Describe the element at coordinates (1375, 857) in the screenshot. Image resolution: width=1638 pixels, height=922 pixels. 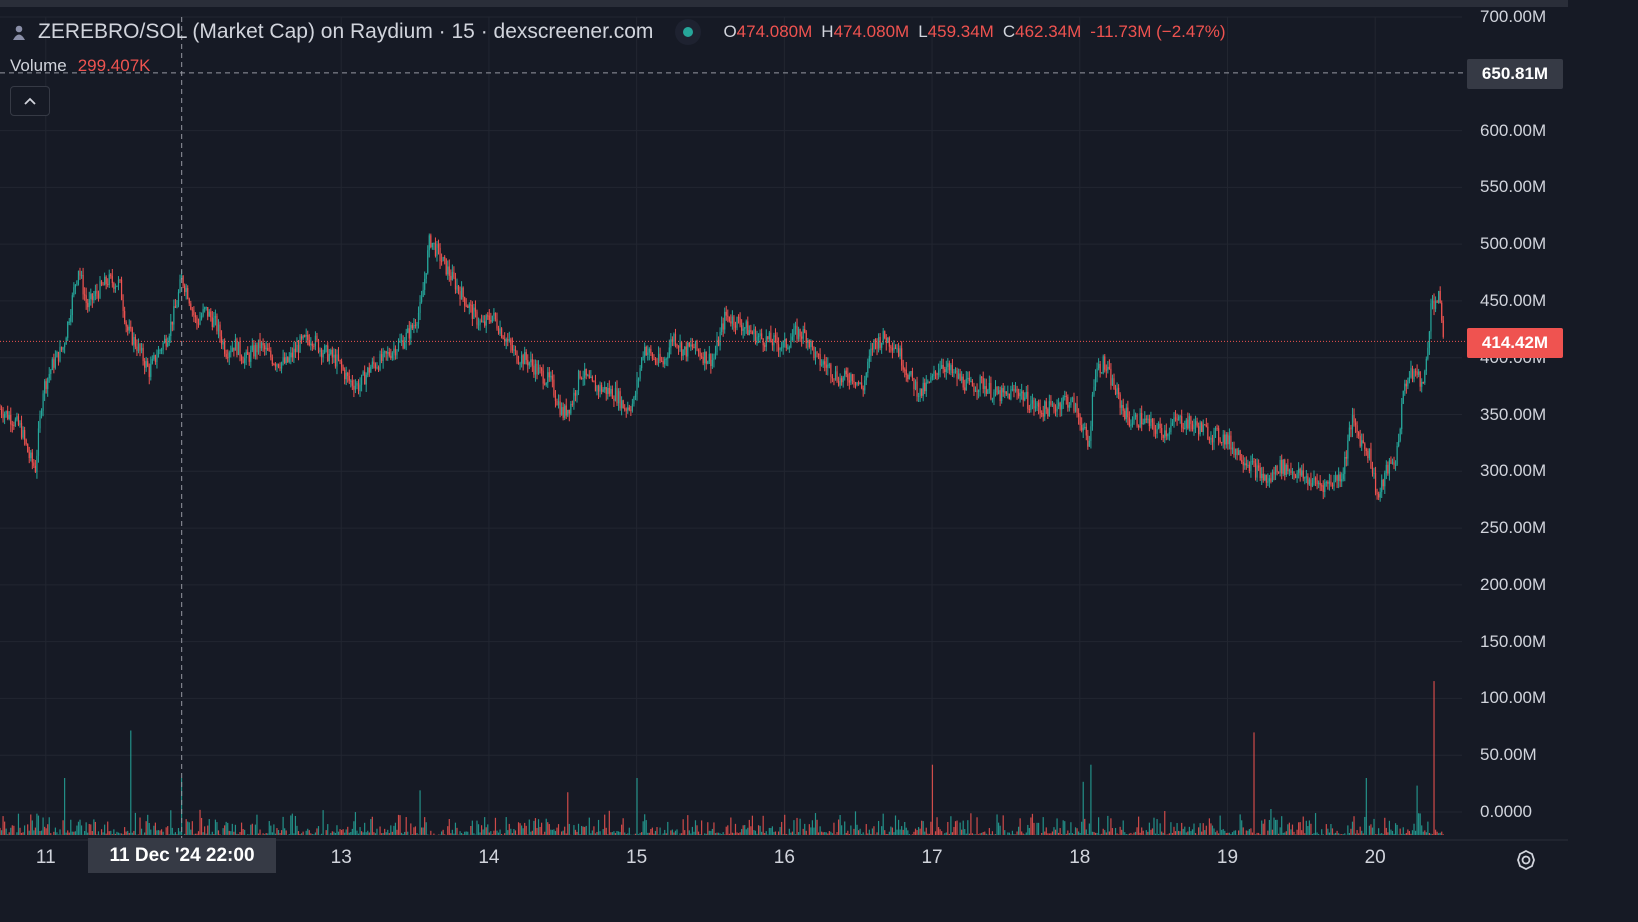
I see `time-tick-label: 20` at that location.